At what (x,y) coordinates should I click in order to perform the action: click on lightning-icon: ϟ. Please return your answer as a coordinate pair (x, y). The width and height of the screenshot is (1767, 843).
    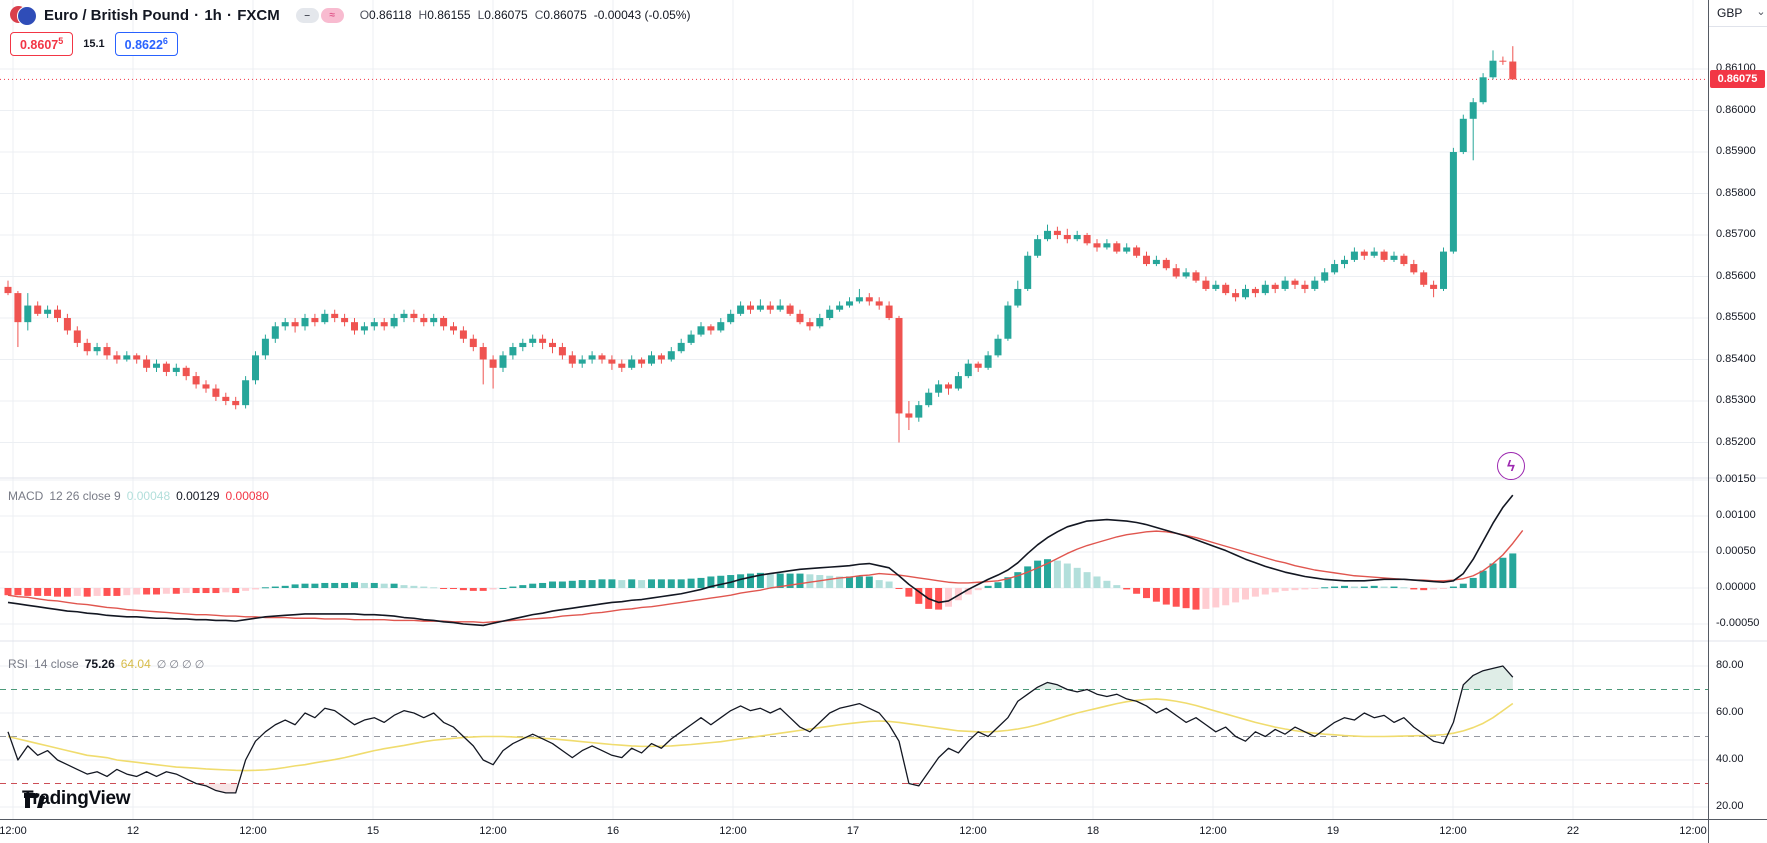
    Looking at the image, I should click on (1511, 466).